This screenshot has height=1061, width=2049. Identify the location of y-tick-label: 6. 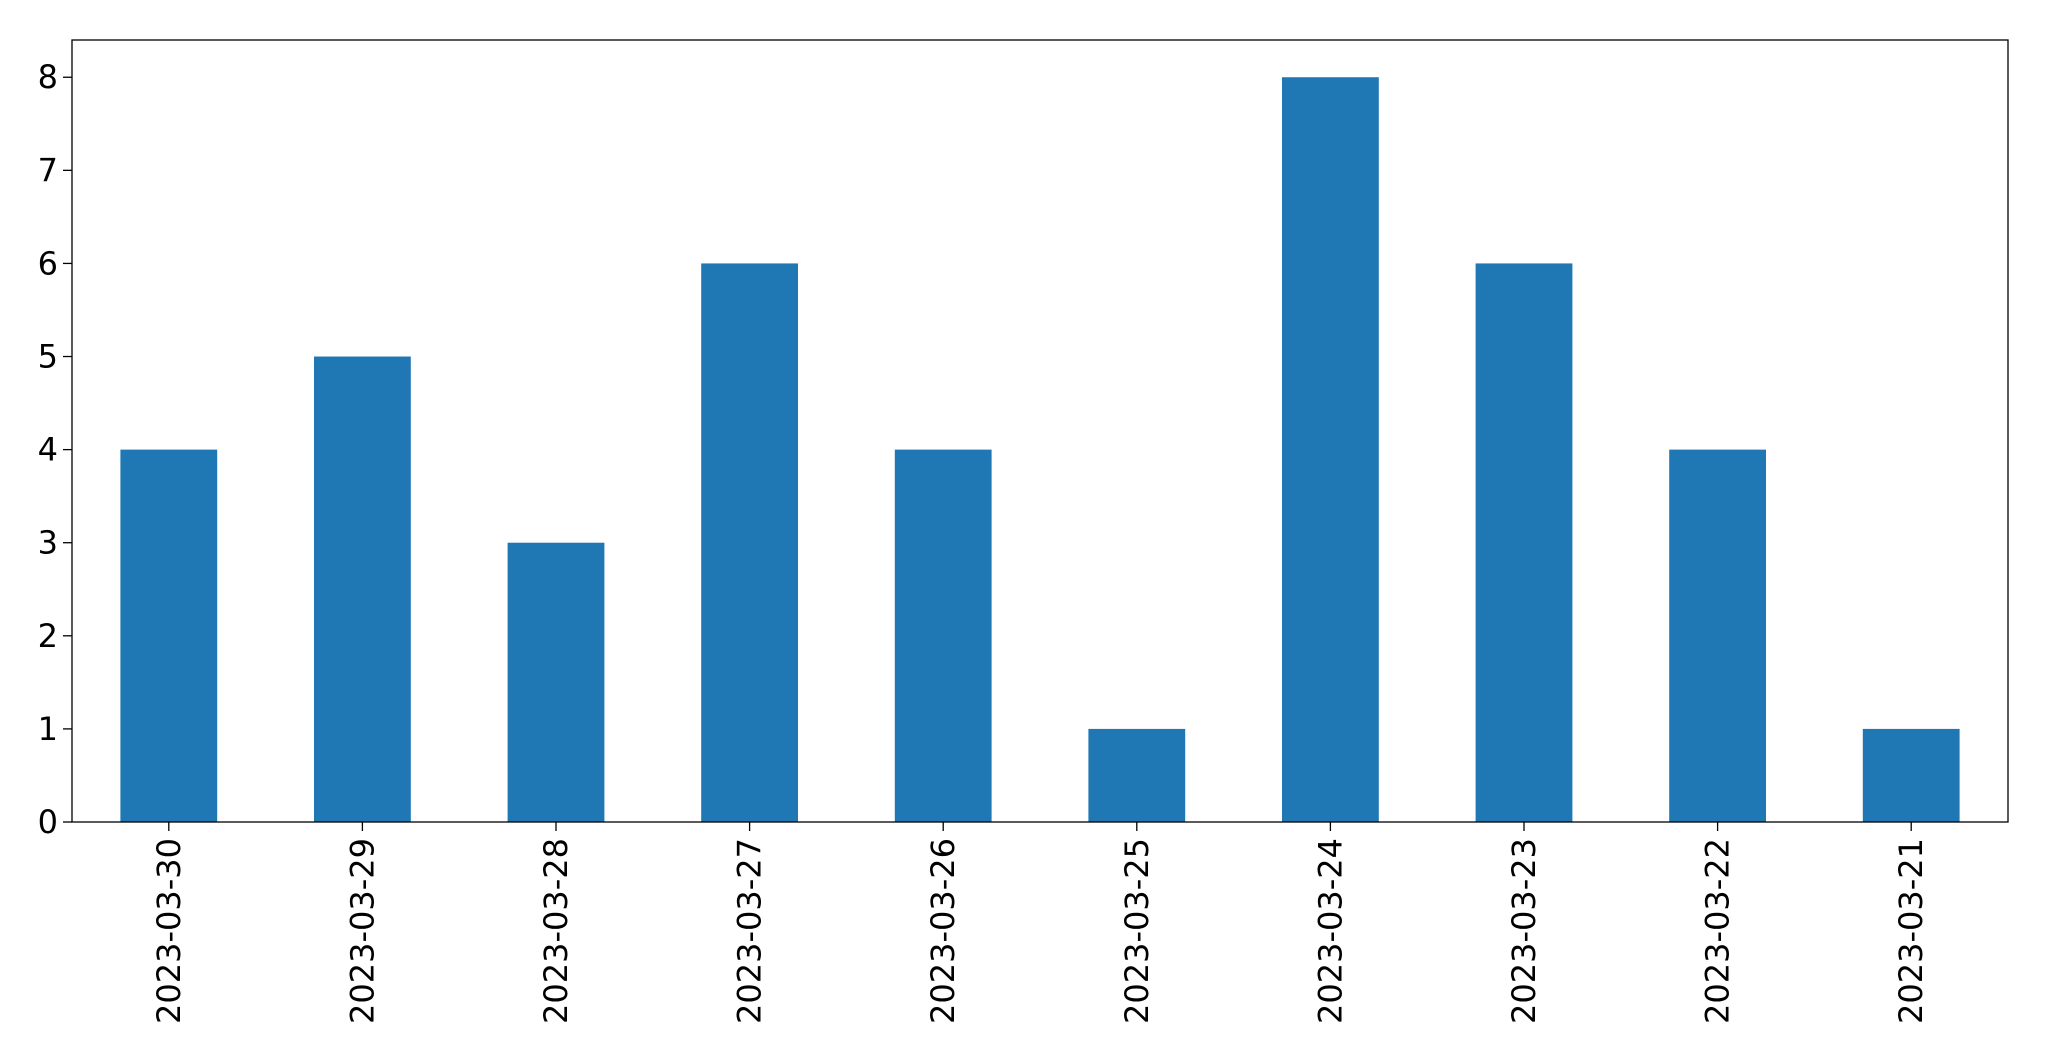
(48, 263).